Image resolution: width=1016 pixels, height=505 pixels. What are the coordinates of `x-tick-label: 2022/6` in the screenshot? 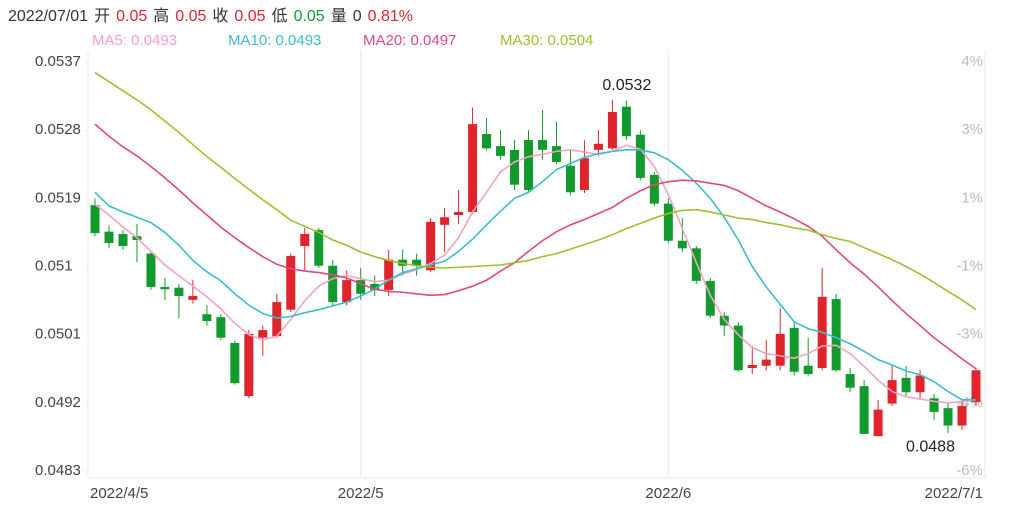 It's located at (668, 493).